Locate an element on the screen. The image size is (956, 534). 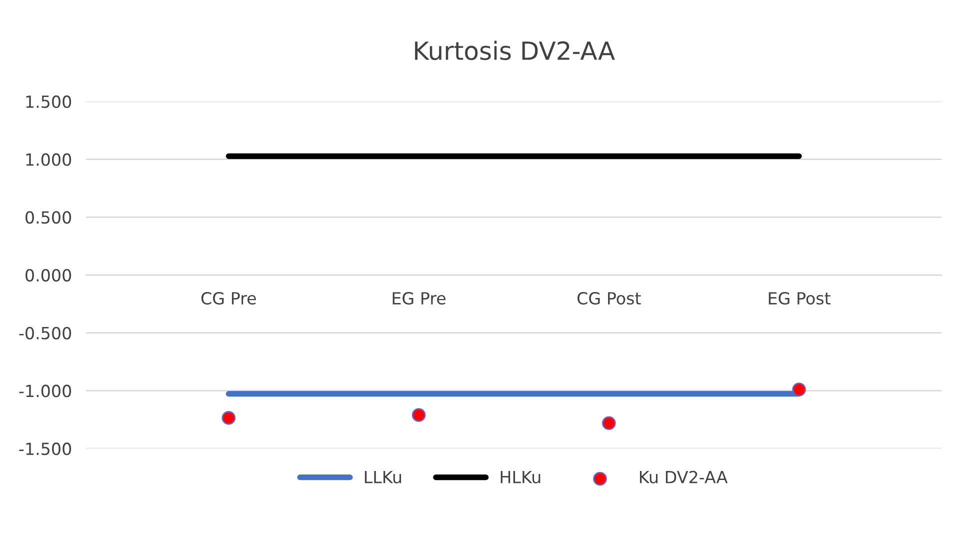
x-tick-label: CG Post is located at coordinates (609, 298).